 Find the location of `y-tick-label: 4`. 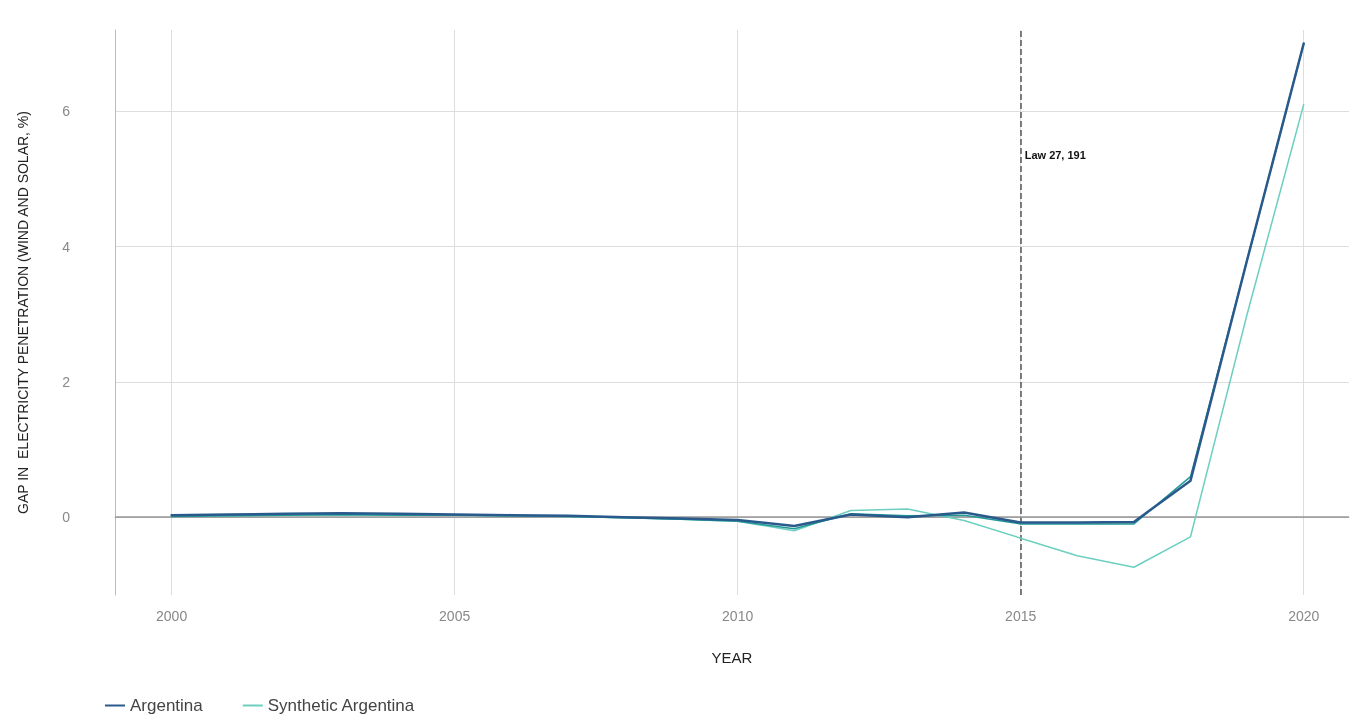

y-tick-label: 4 is located at coordinates (66, 246).